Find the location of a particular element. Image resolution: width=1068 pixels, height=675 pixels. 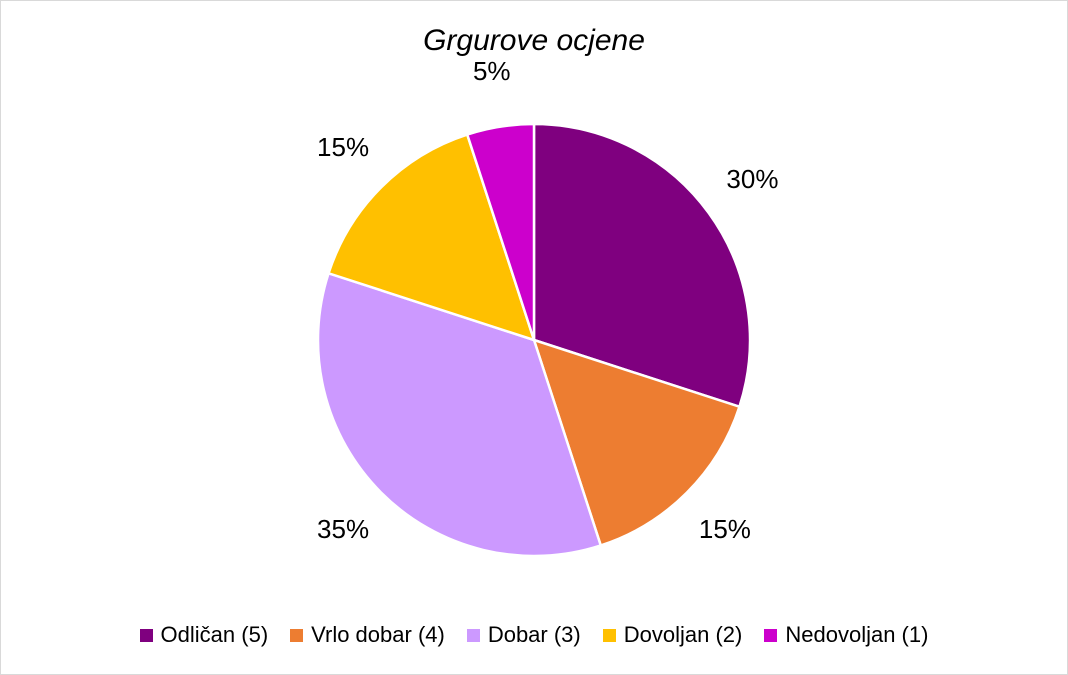

legend-label: Dobar (3) is located at coordinates (534, 634).